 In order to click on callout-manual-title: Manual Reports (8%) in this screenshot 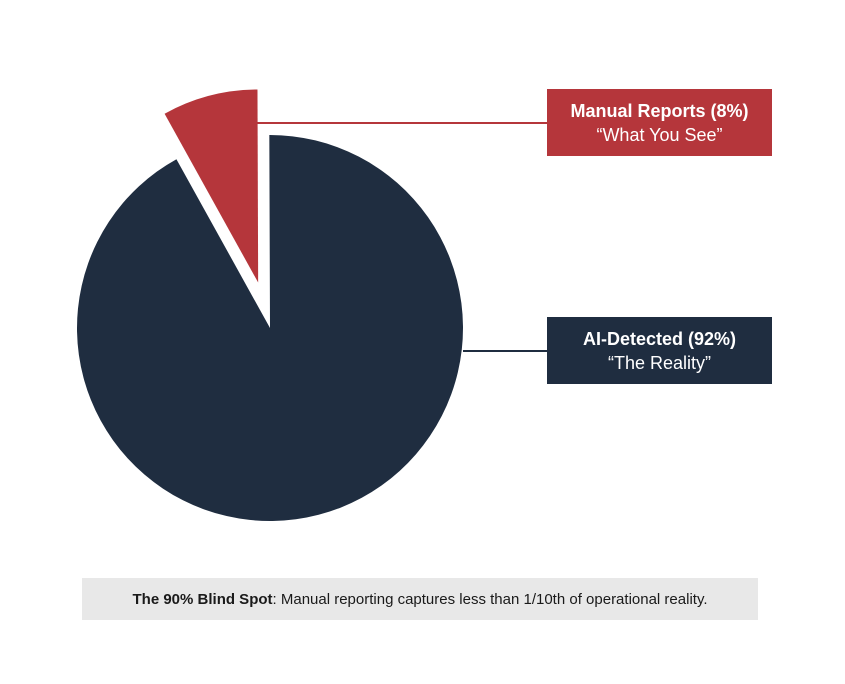, I will do `click(659, 110)`.